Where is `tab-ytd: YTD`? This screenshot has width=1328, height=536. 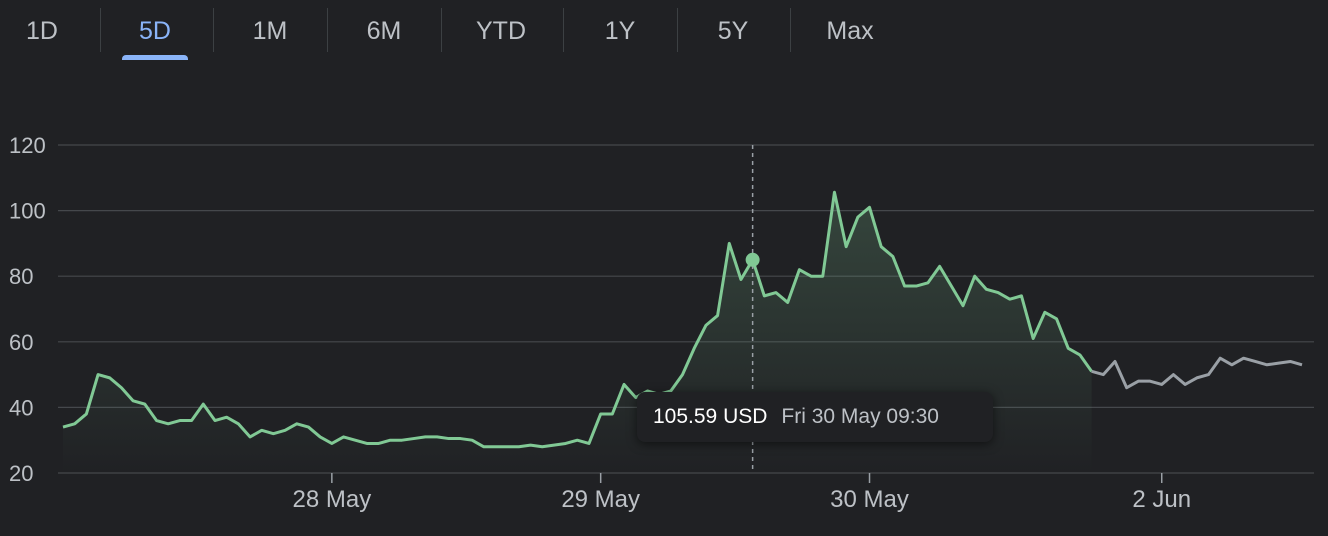 tab-ytd: YTD is located at coordinates (501, 31).